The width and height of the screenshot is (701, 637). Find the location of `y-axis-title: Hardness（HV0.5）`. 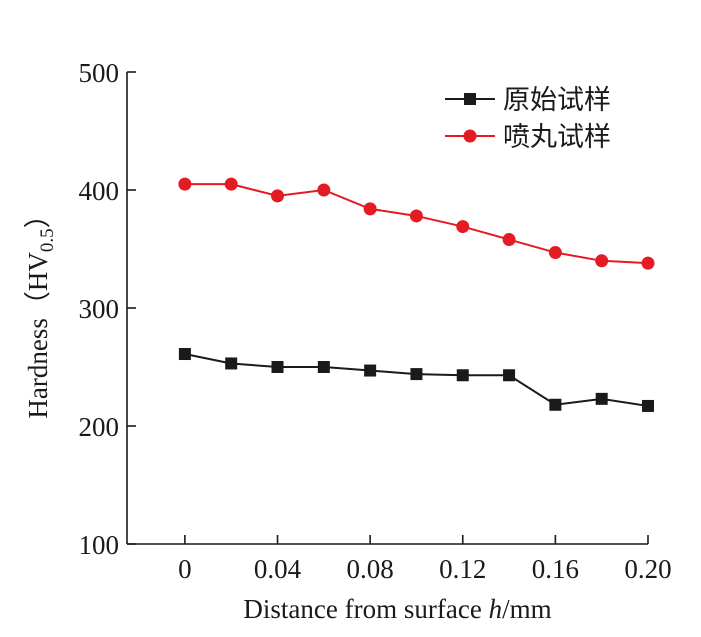

y-axis-title: Hardness（HV0.5） is located at coordinates (40, 309).